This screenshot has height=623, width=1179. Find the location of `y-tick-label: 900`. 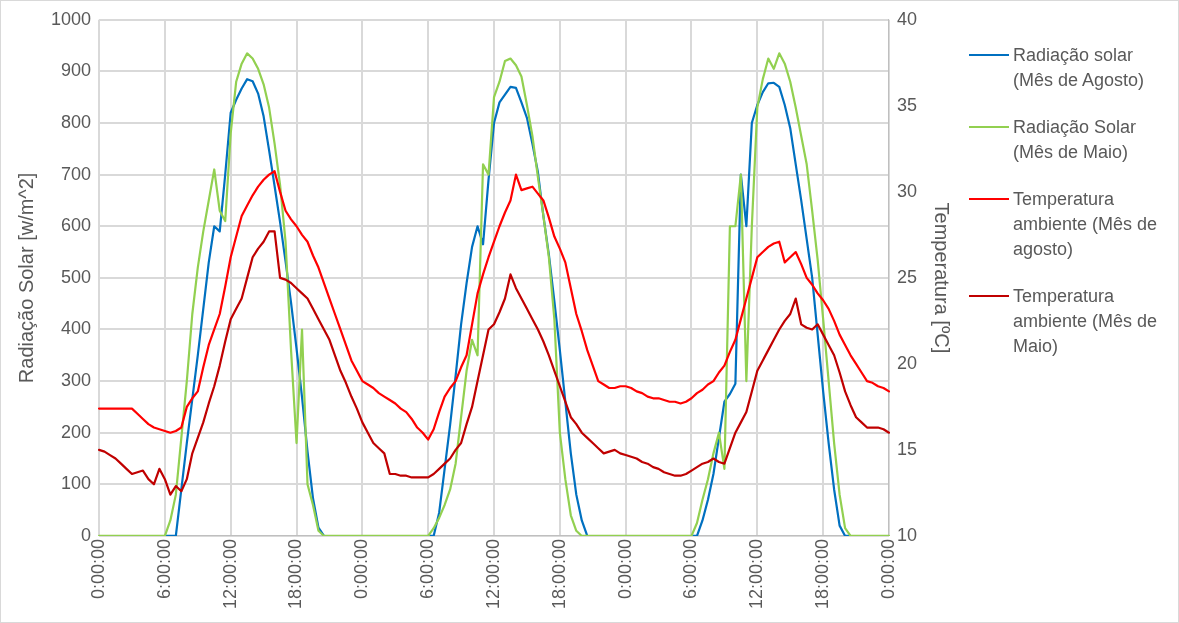

y-tick-label: 900 is located at coordinates (76, 70).